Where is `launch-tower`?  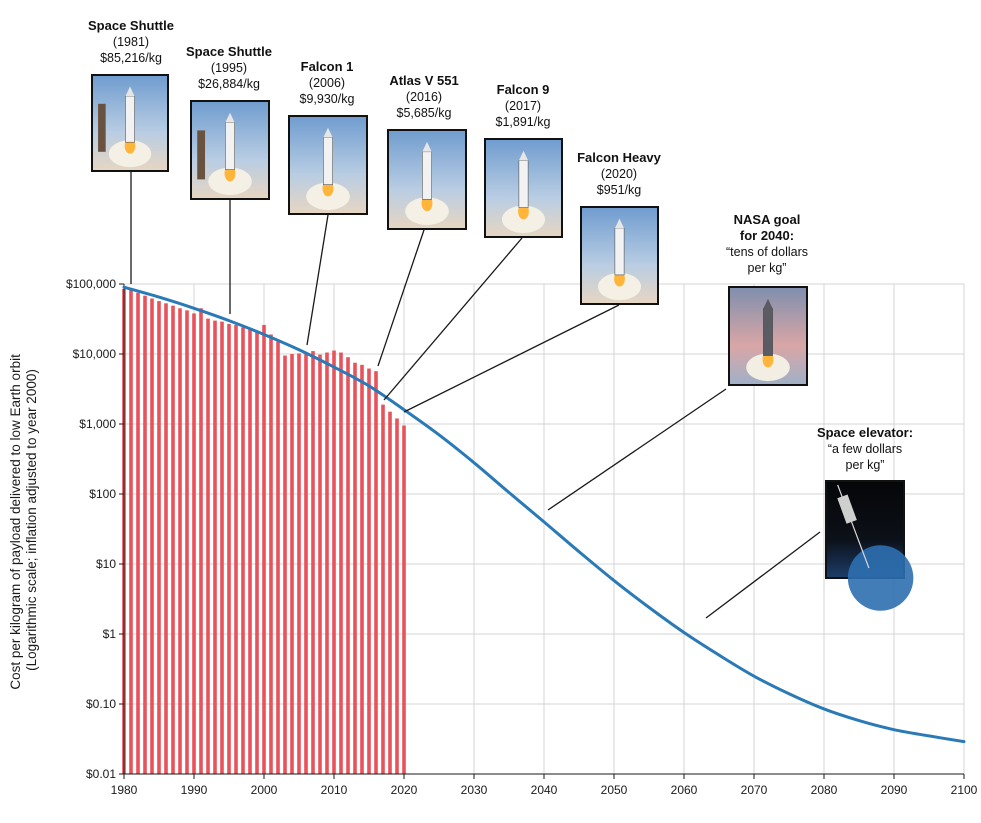 launch-tower is located at coordinates (102, 127).